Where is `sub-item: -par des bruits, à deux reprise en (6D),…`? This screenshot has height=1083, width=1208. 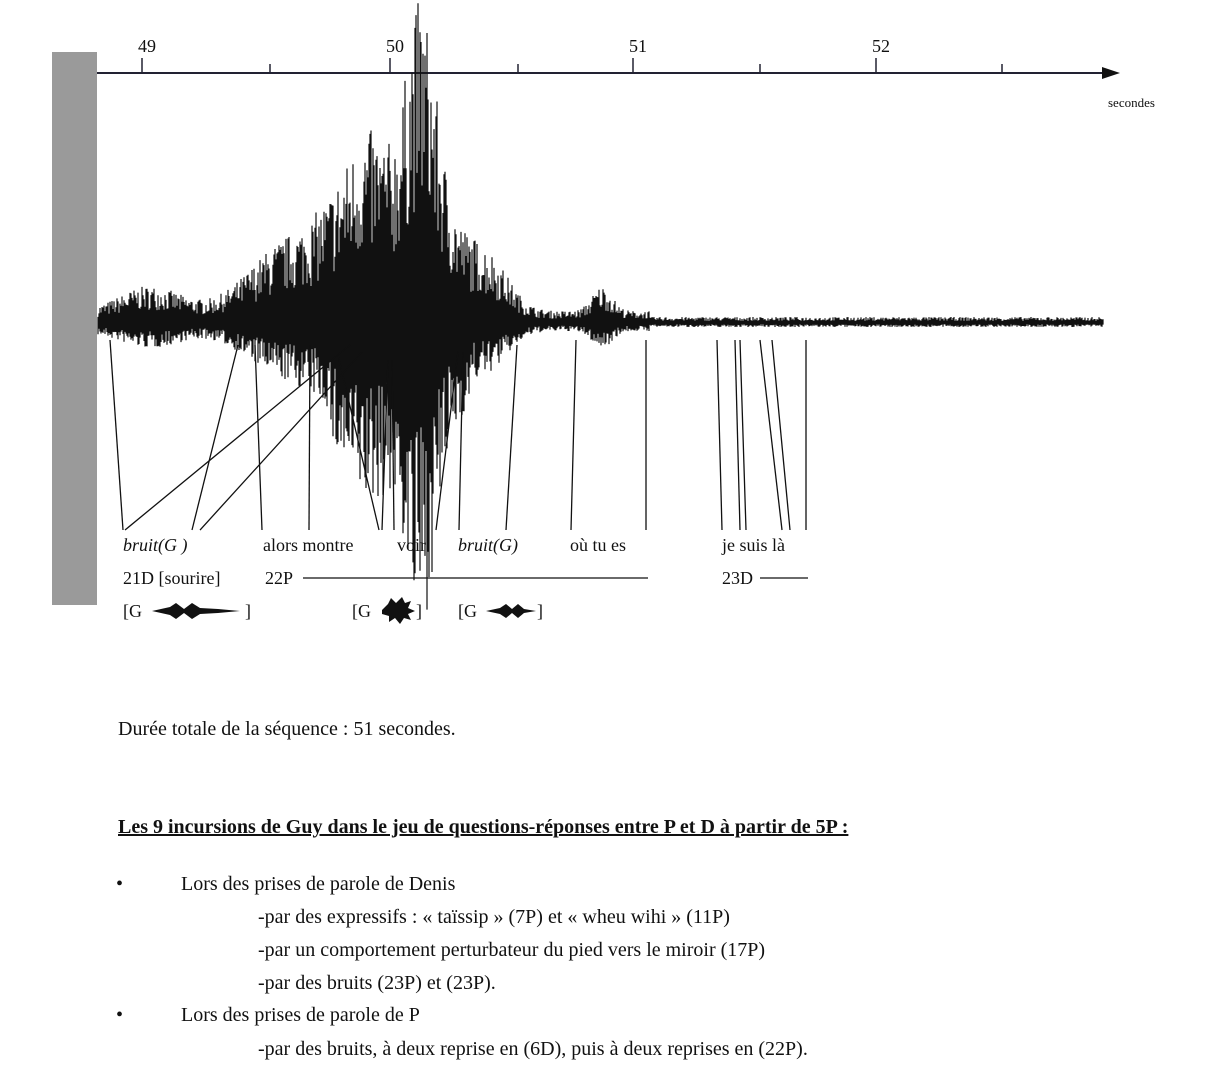
sub-item: -par des bruits, à deux reprise en (6D),… is located at coordinates (533, 1049).